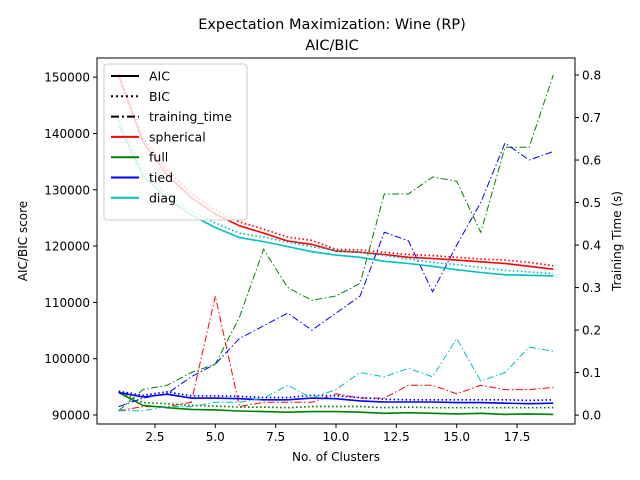  I want to click on series-full-AIC-line, so click(336, 403).